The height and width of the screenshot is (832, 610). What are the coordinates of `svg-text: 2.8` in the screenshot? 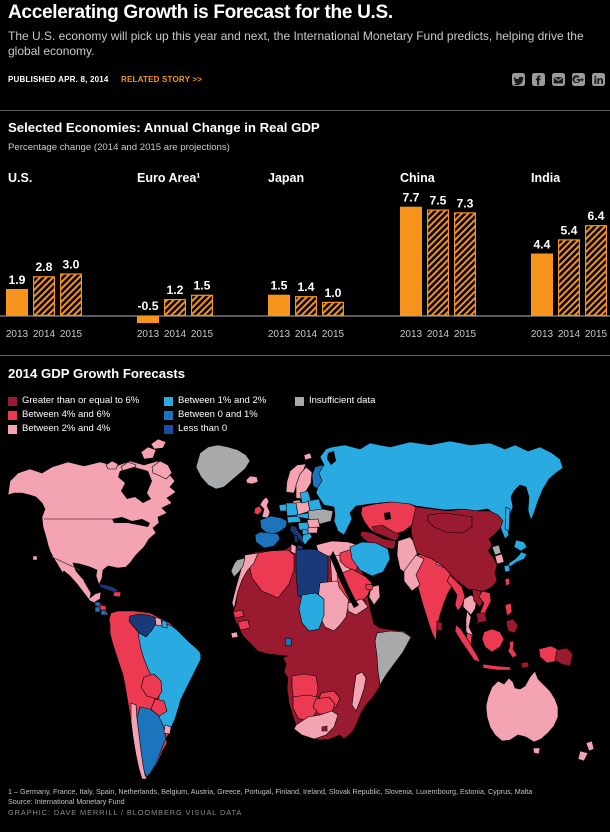 It's located at (44, 267).